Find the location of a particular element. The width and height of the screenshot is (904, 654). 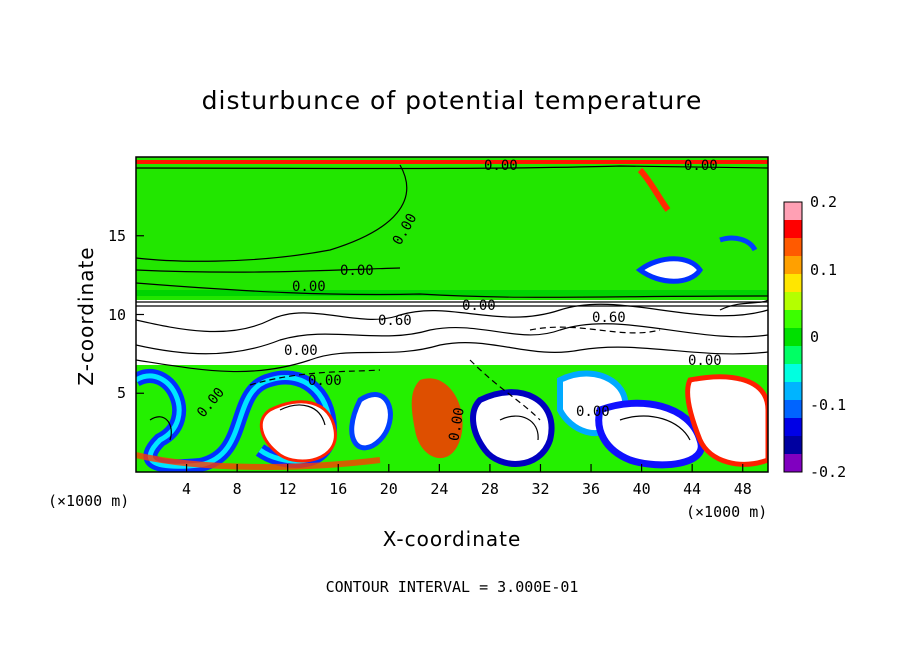

x-axis-label: X-coordinate is located at coordinates (452, 539).